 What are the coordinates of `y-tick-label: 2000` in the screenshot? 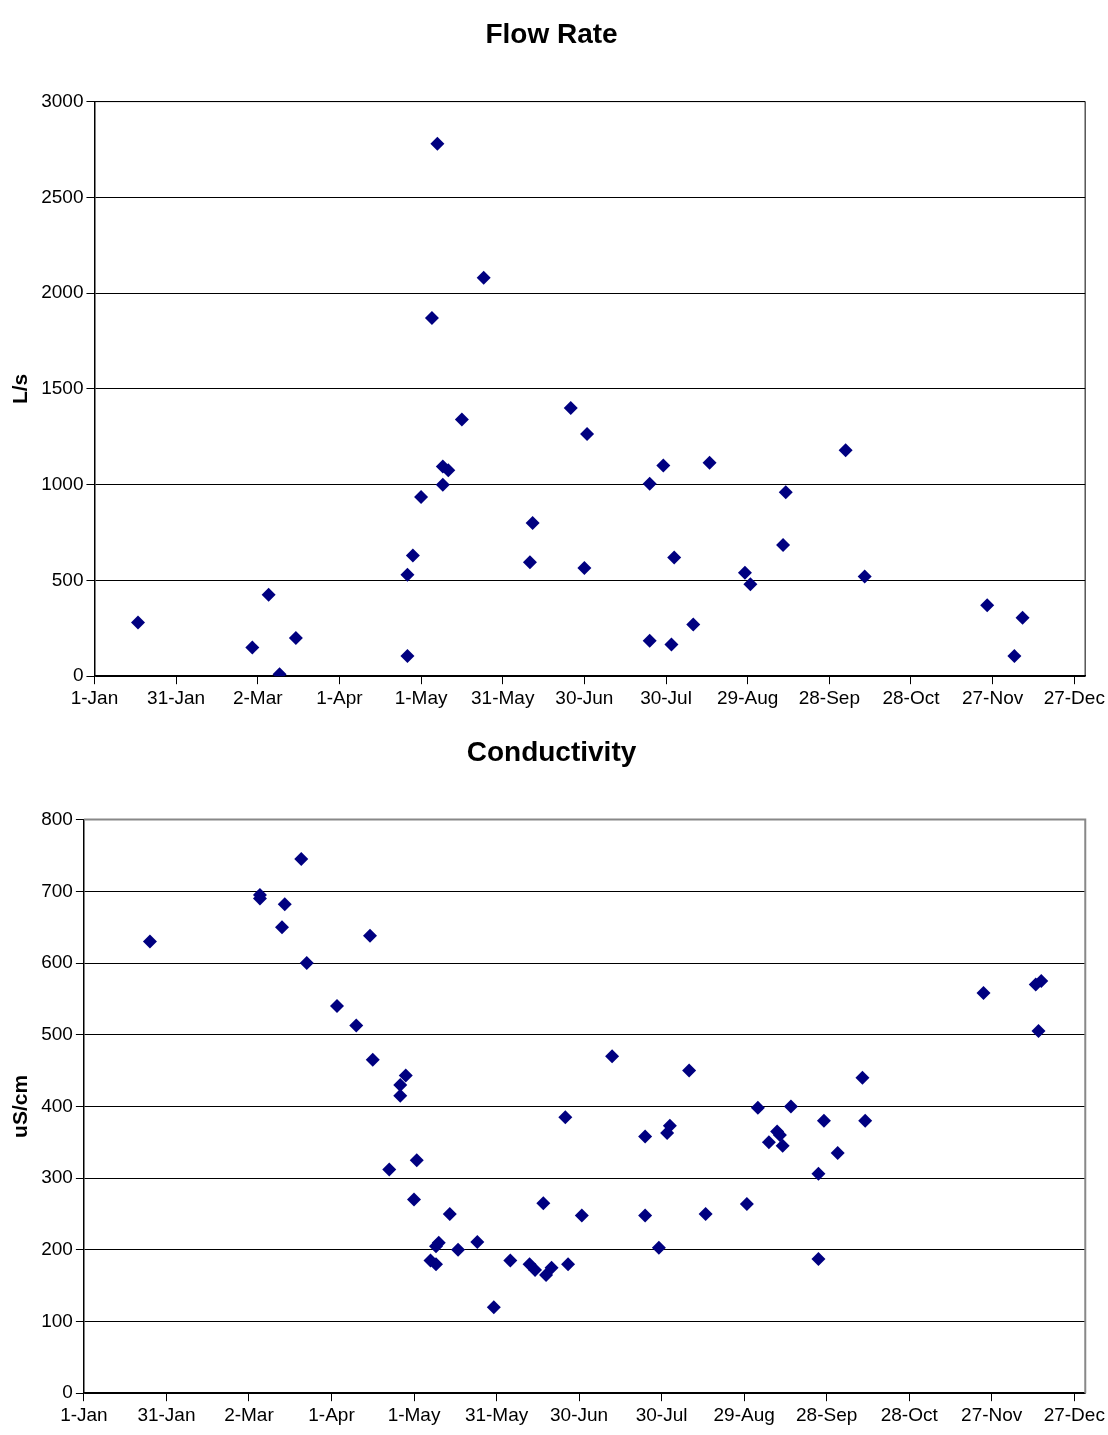 It's located at (62, 292).